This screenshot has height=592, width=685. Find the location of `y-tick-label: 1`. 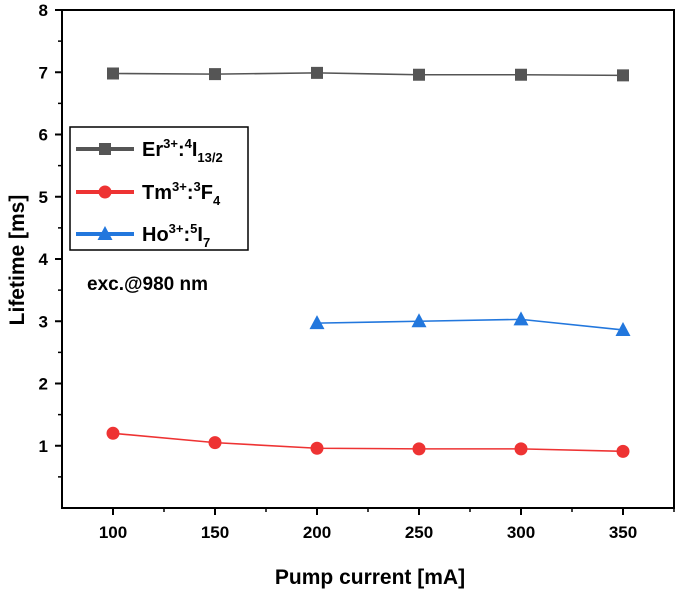

y-tick-label: 1 is located at coordinates (43, 446).